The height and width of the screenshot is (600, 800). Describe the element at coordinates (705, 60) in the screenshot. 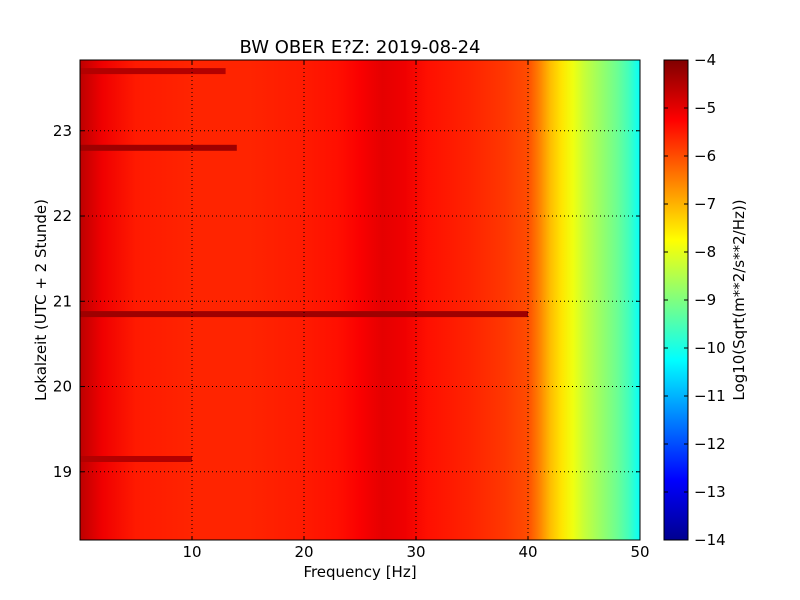

I see `colorbar-tick-label: −4` at that location.